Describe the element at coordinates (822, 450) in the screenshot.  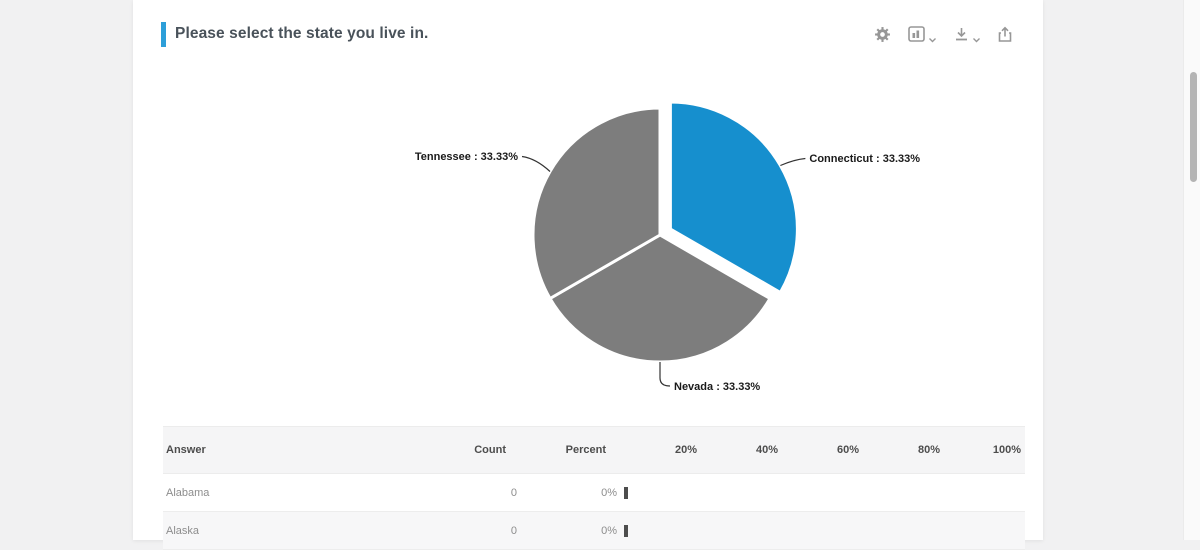
I see `percent-scale-header: 20% 40% 60% 80% 100%` at that location.